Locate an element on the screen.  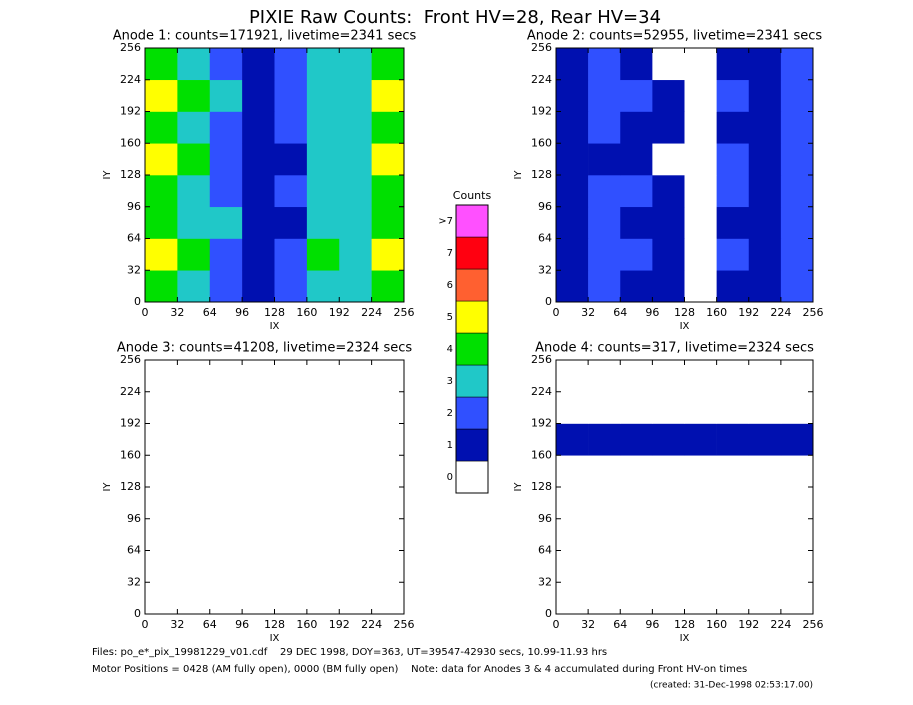
x-tick-label: 96 is located at coordinates (242, 624).